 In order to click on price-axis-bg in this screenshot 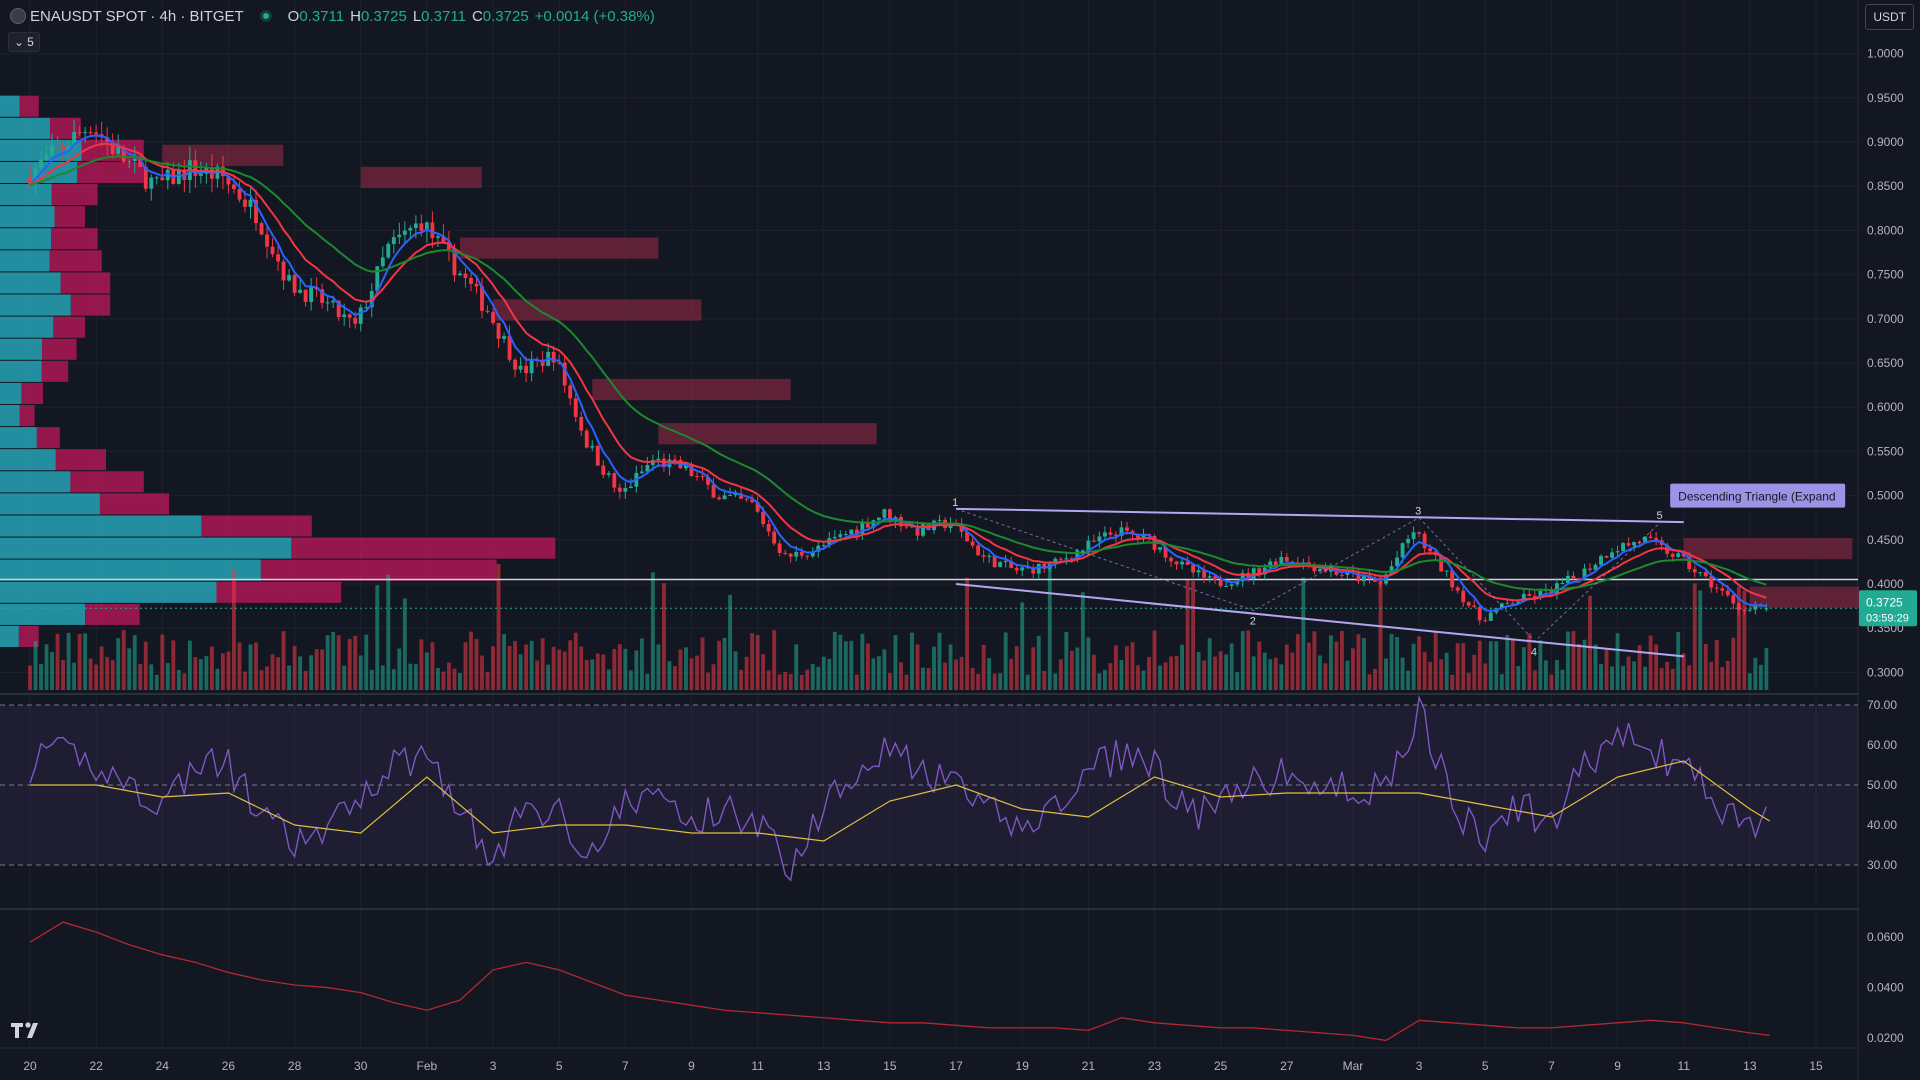, I will do `click(1889, 540)`.